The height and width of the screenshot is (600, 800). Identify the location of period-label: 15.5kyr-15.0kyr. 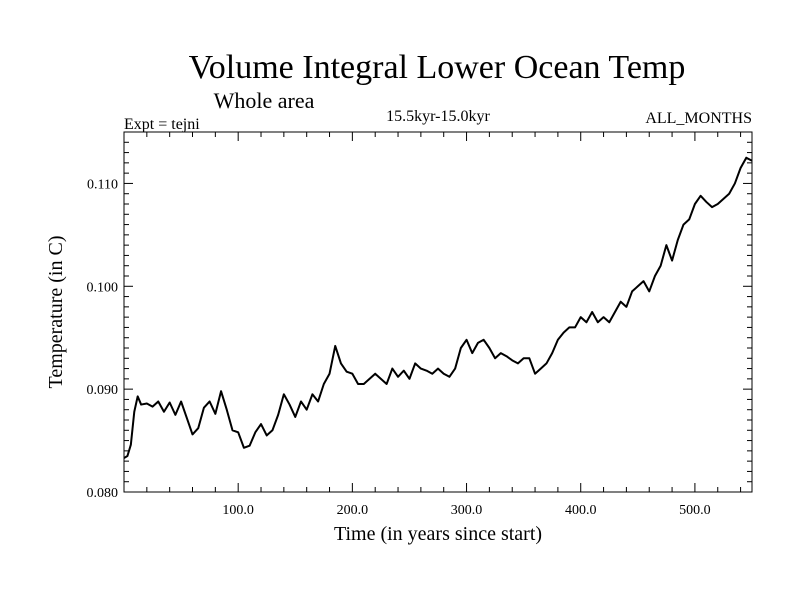
(438, 116).